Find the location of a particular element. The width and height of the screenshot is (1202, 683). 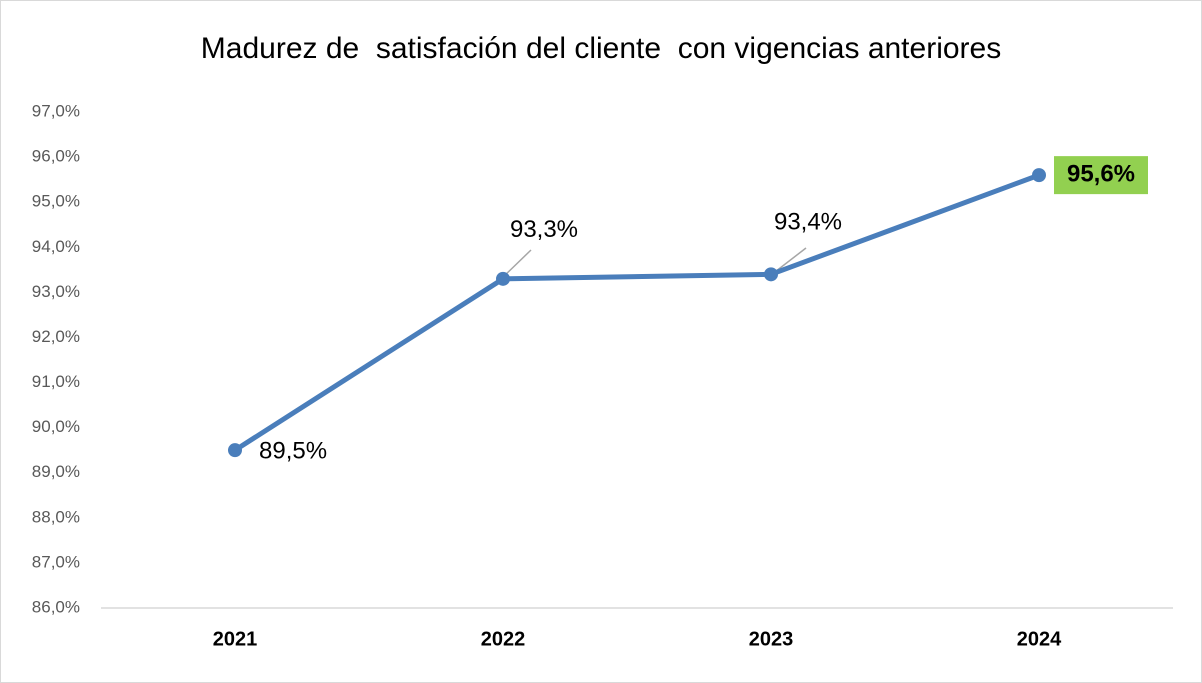

y-tick-label: 87,0% is located at coordinates (56, 561).